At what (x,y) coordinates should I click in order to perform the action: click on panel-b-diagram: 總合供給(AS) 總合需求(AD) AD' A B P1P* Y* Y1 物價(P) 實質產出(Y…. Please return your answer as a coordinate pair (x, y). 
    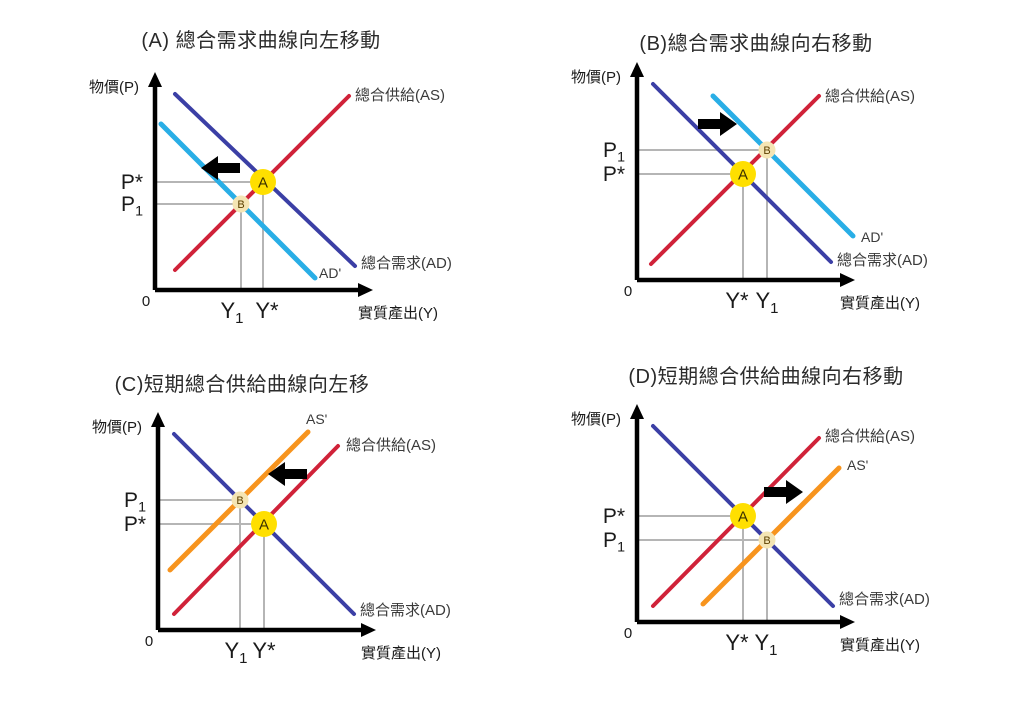
    Looking at the image, I should click on (749, 189).